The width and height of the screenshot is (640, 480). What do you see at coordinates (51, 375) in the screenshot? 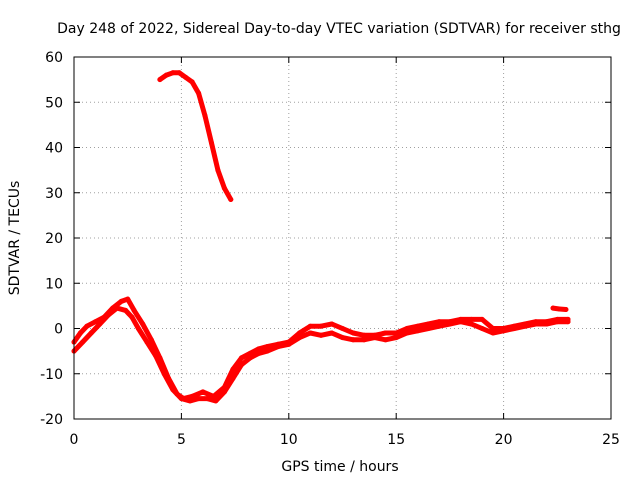
I see `y-tick-label-1: -10` at bounding box center [51, 375].